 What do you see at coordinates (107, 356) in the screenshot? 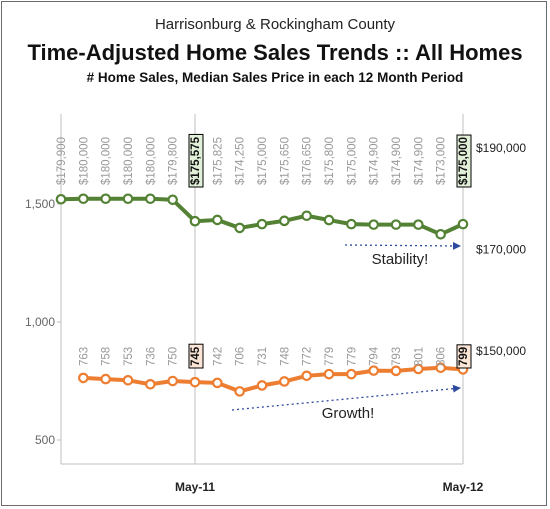
I see `sales-data-label: 758` at bounding box center [107, 356].